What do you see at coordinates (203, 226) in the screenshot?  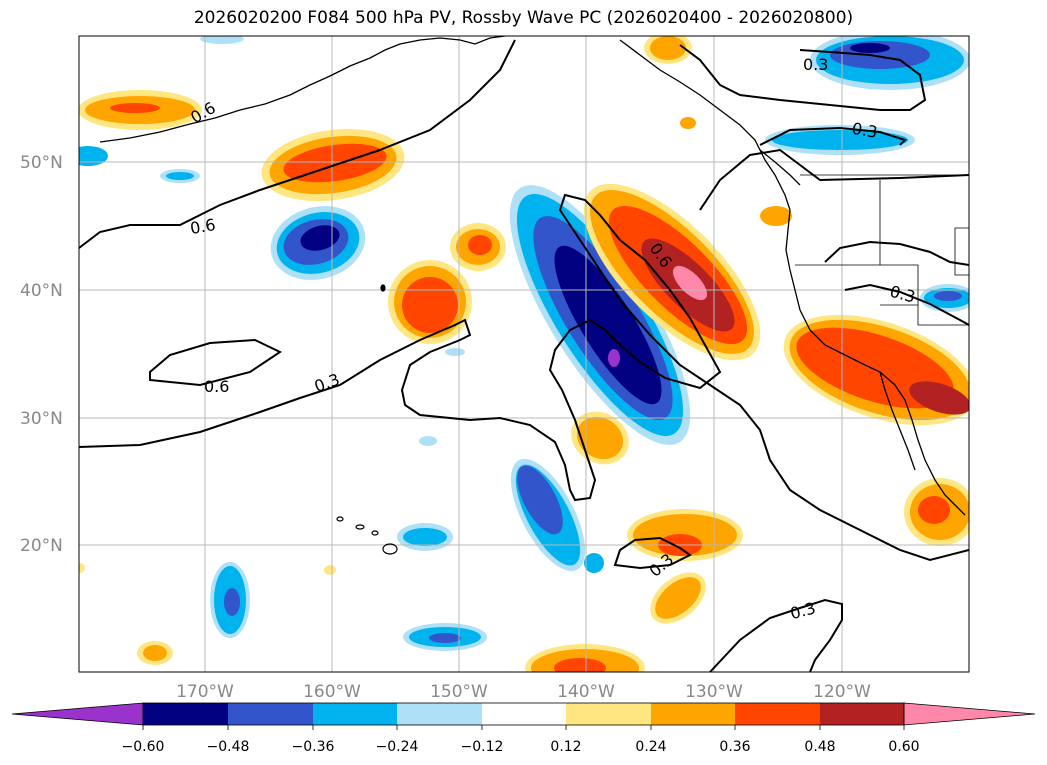 I see `contour-label-2: 0.6` at bounding box center [203, 226].